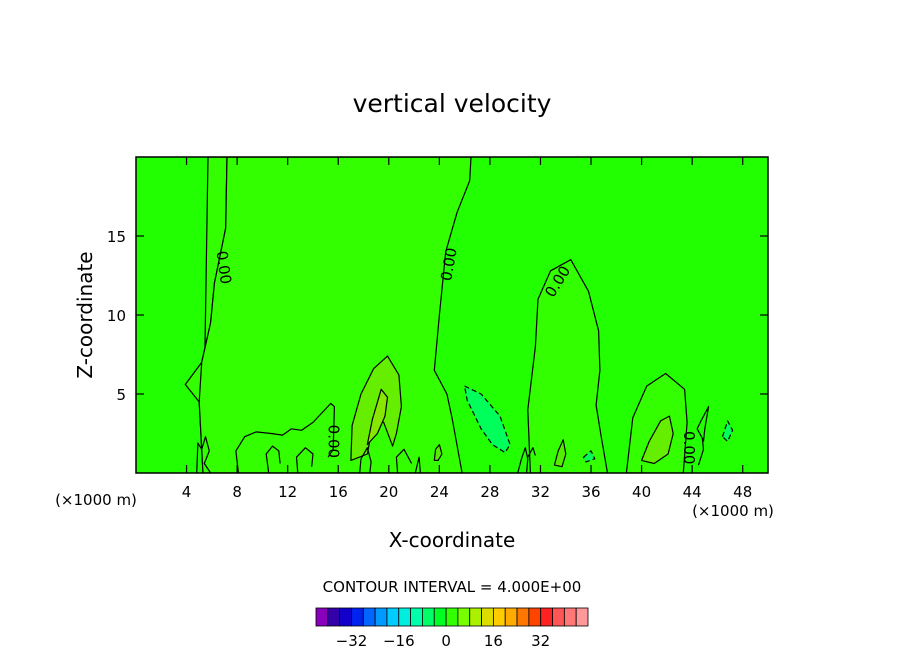 The width and height of the screenshot is (904, 654). I want to click on x-tick-label: 28, so click(489, 492).